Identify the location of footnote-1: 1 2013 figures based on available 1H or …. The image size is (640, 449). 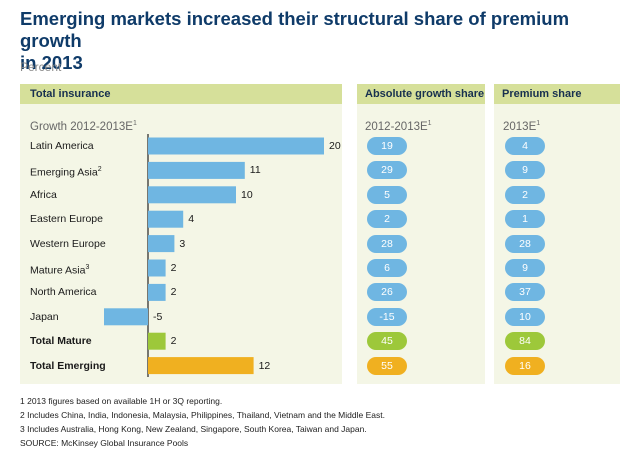
(121, 401).